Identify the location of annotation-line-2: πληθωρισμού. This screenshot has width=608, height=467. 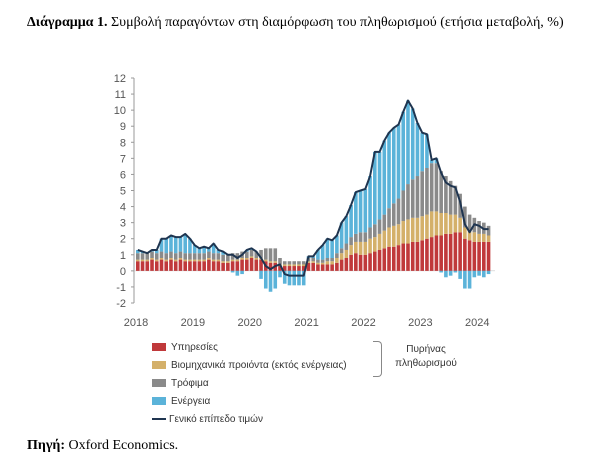
(426, 363).